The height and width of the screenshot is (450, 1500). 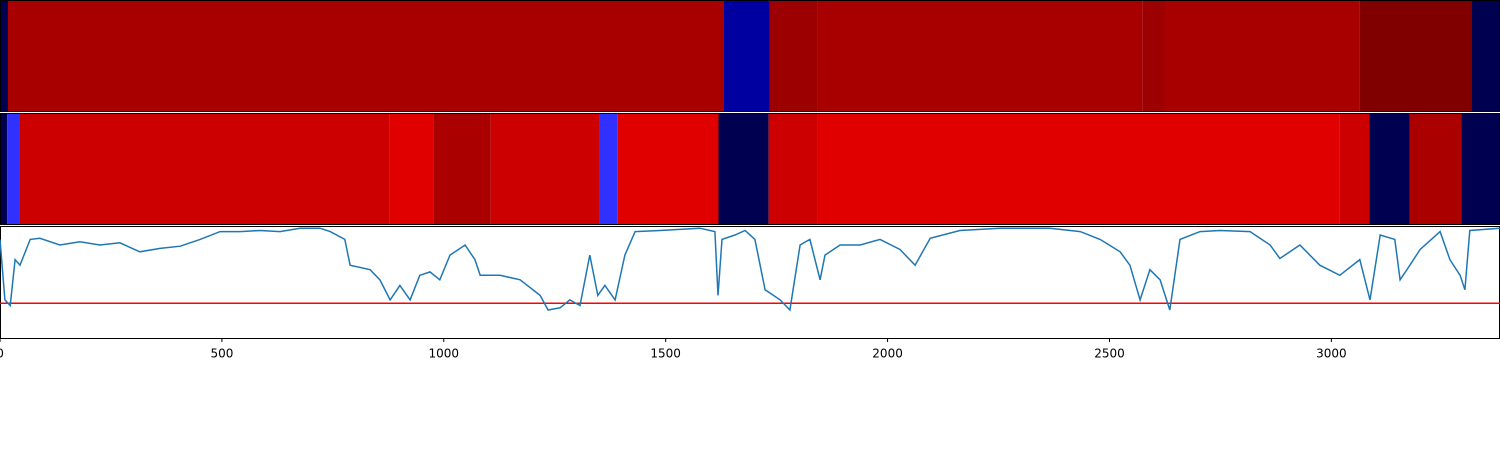 What do you see at coordinates (2, 354) in the screenshot?
I see `x-tick-label: 0` at bounding box center [2, 354].